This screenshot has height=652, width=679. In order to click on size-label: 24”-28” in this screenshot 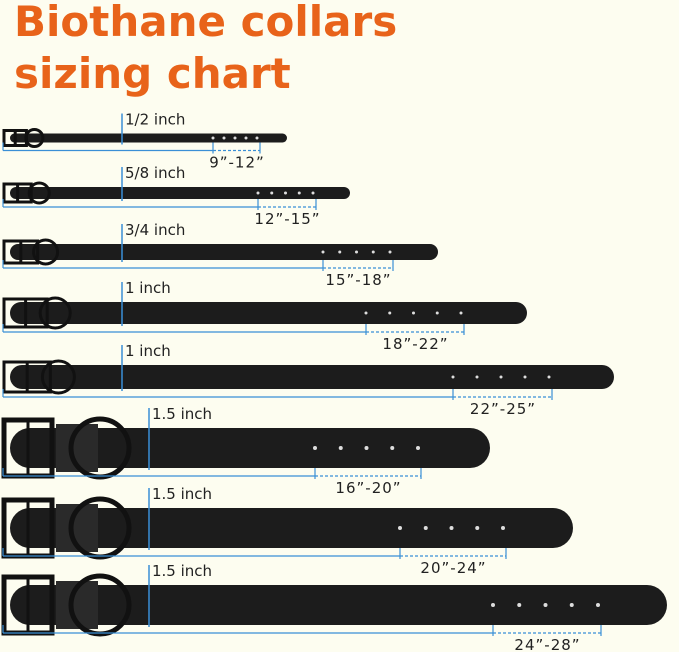, I will do `click(547, 644)`.